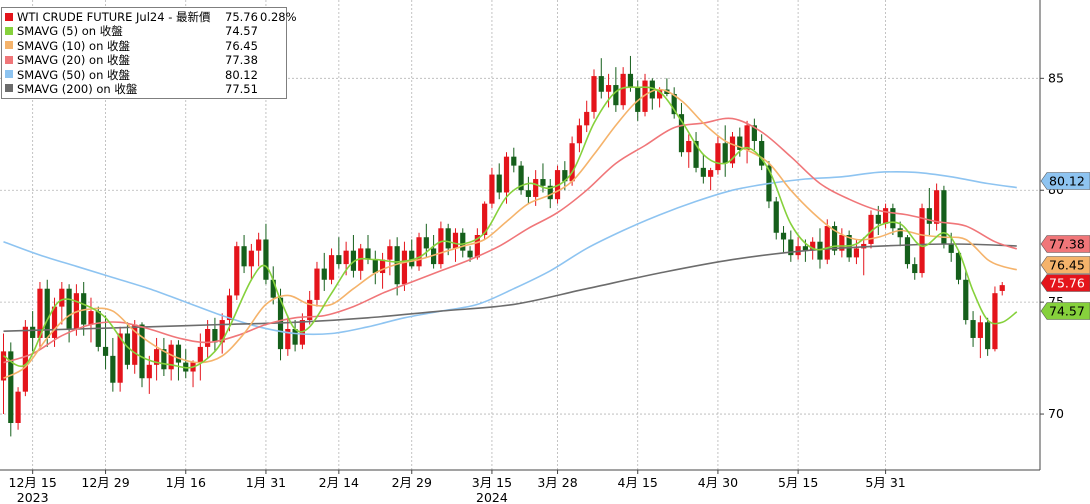 This screenshot has width=1090, height=504. Describe the element at coordinates (1067, 283) in the screenshot. I see `price-tag-label-3: 75.76` at that location.